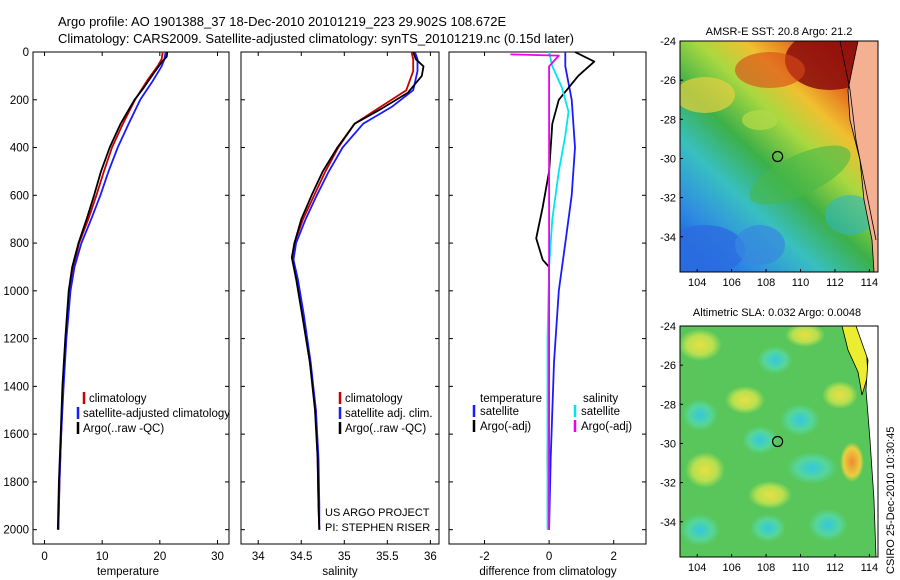 Image resolution: width=900 pixels, height=580 pixels. I want to click on difference-series-magenta, so click(535, 291).